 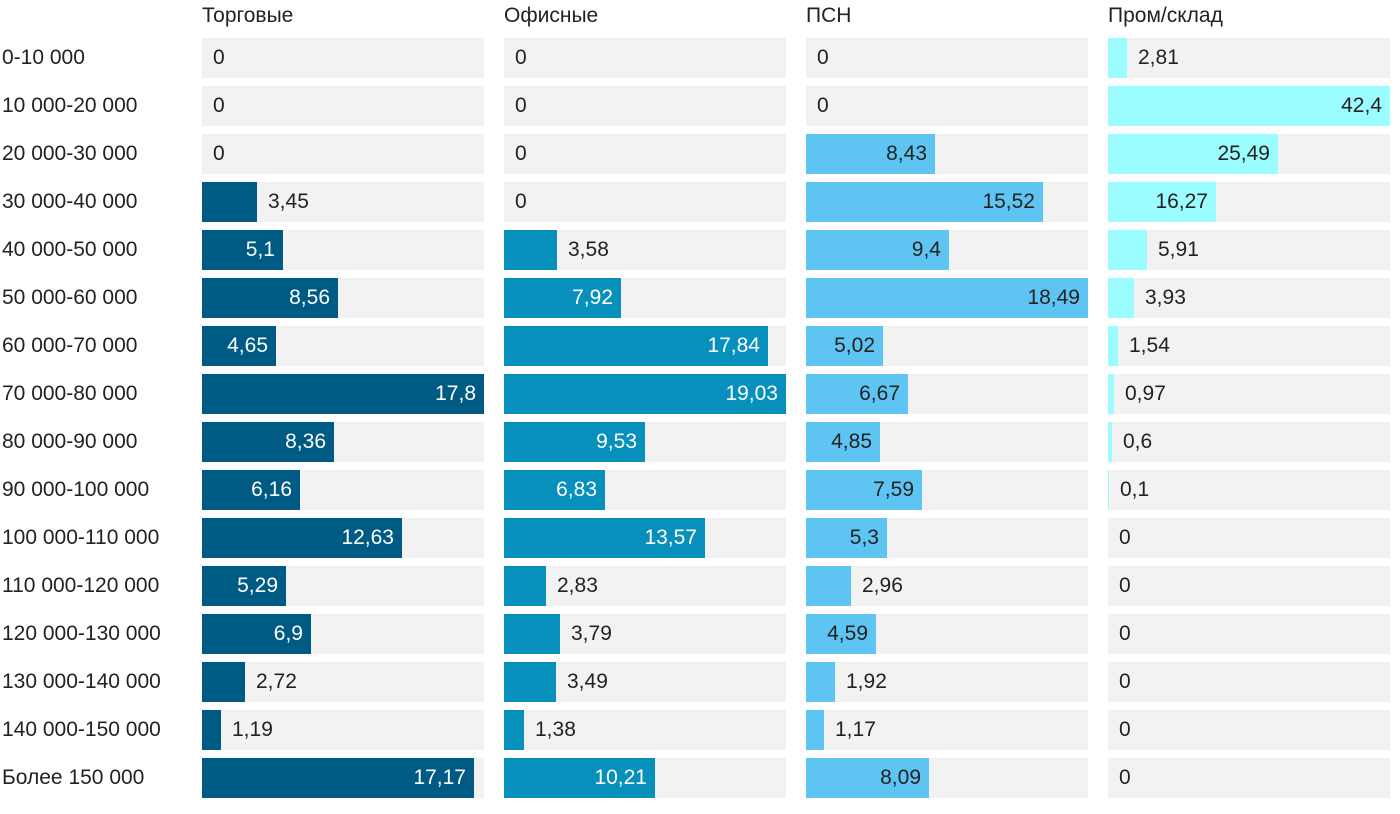 I want to click on data-label: 5,1, so click(x=260, y=249).